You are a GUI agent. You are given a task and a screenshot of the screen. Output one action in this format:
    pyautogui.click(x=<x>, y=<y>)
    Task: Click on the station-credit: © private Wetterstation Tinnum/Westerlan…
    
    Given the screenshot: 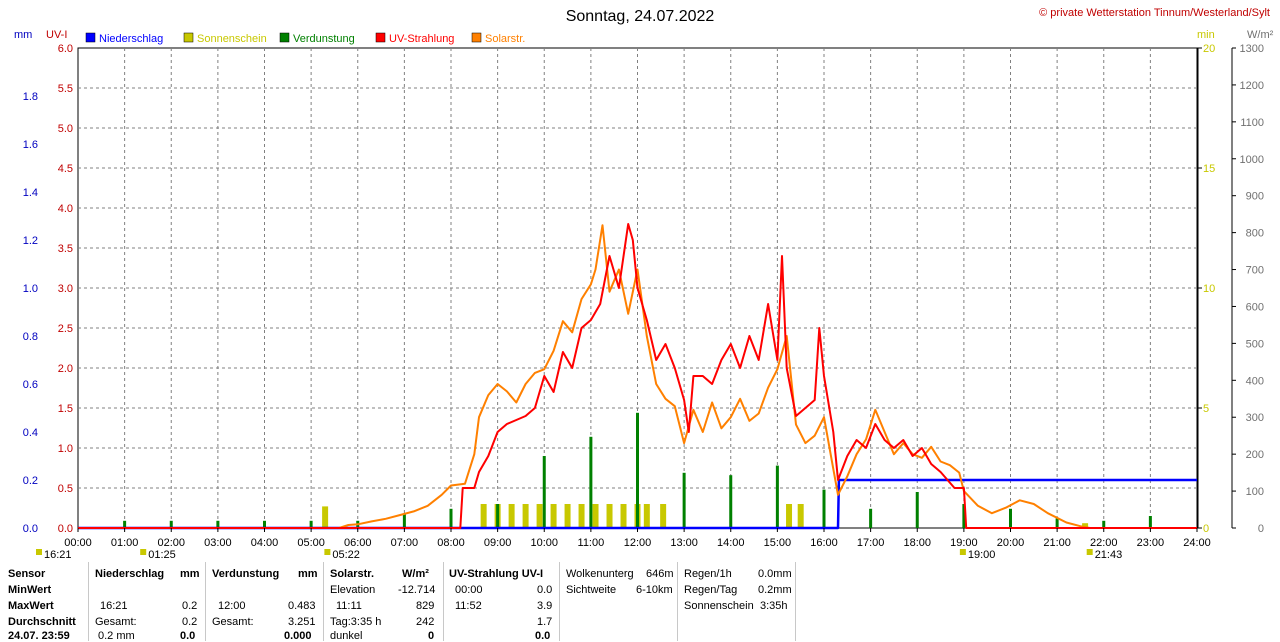 What is the action you would take?
    pyautogui.click(x=1154, y=13)
    